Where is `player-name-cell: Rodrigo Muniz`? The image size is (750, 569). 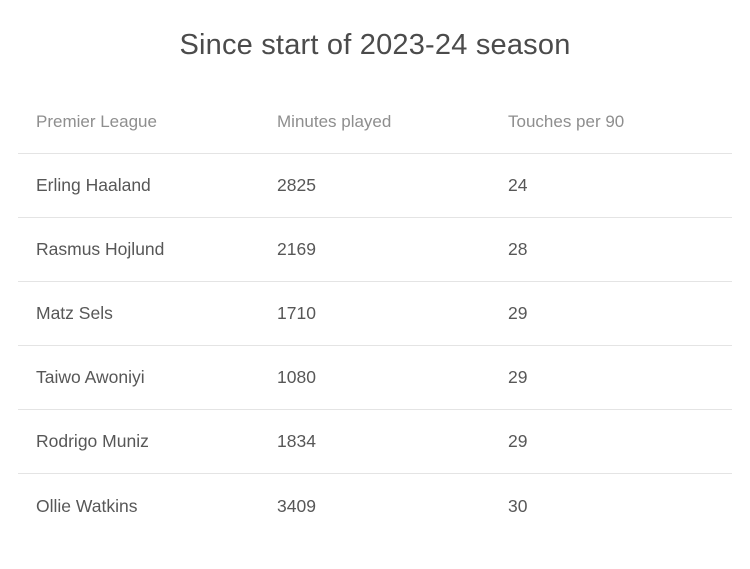
player-name-cell: Rodrigo Muniz is located at coordinates (92, 441).